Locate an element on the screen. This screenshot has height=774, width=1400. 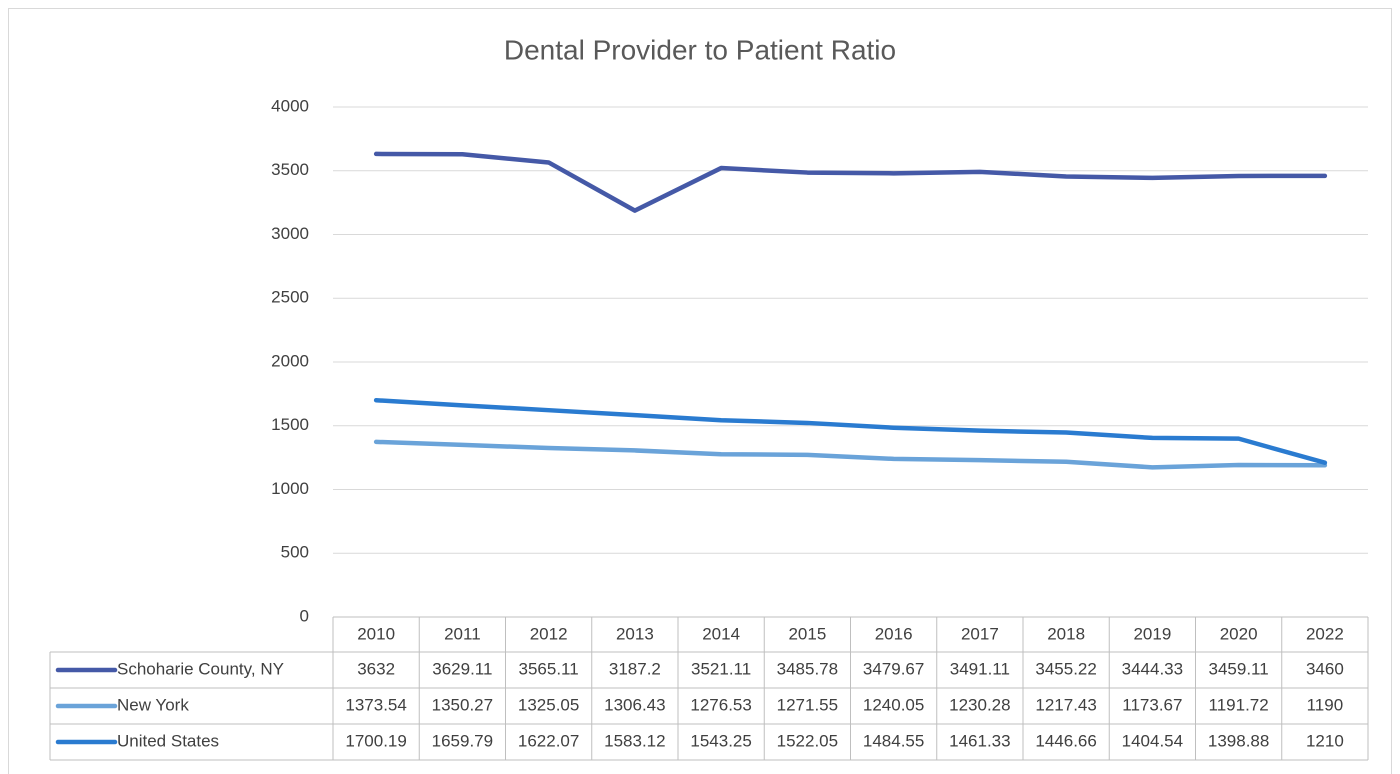
table-value: 3491.11 is located at coordinates (980, 668).